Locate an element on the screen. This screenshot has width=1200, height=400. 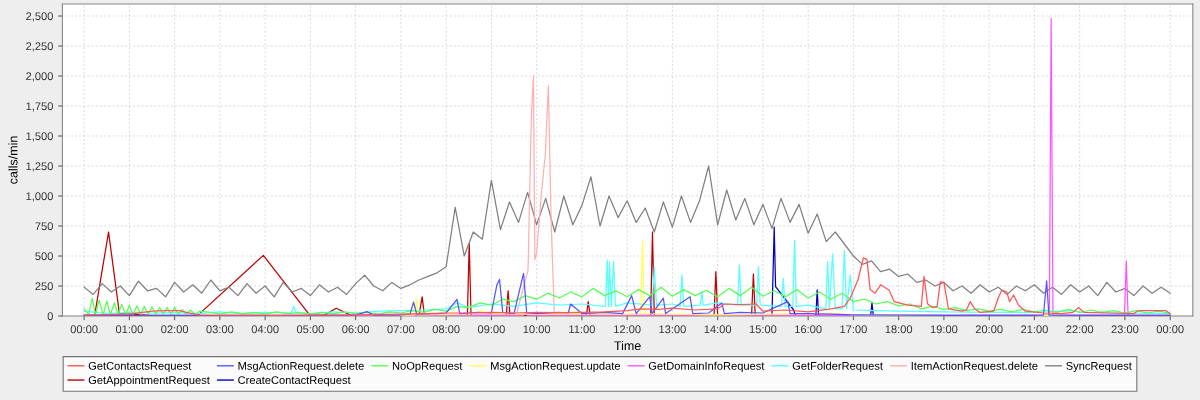
y-tick-label: 750 is located at coordinates (44, 226).